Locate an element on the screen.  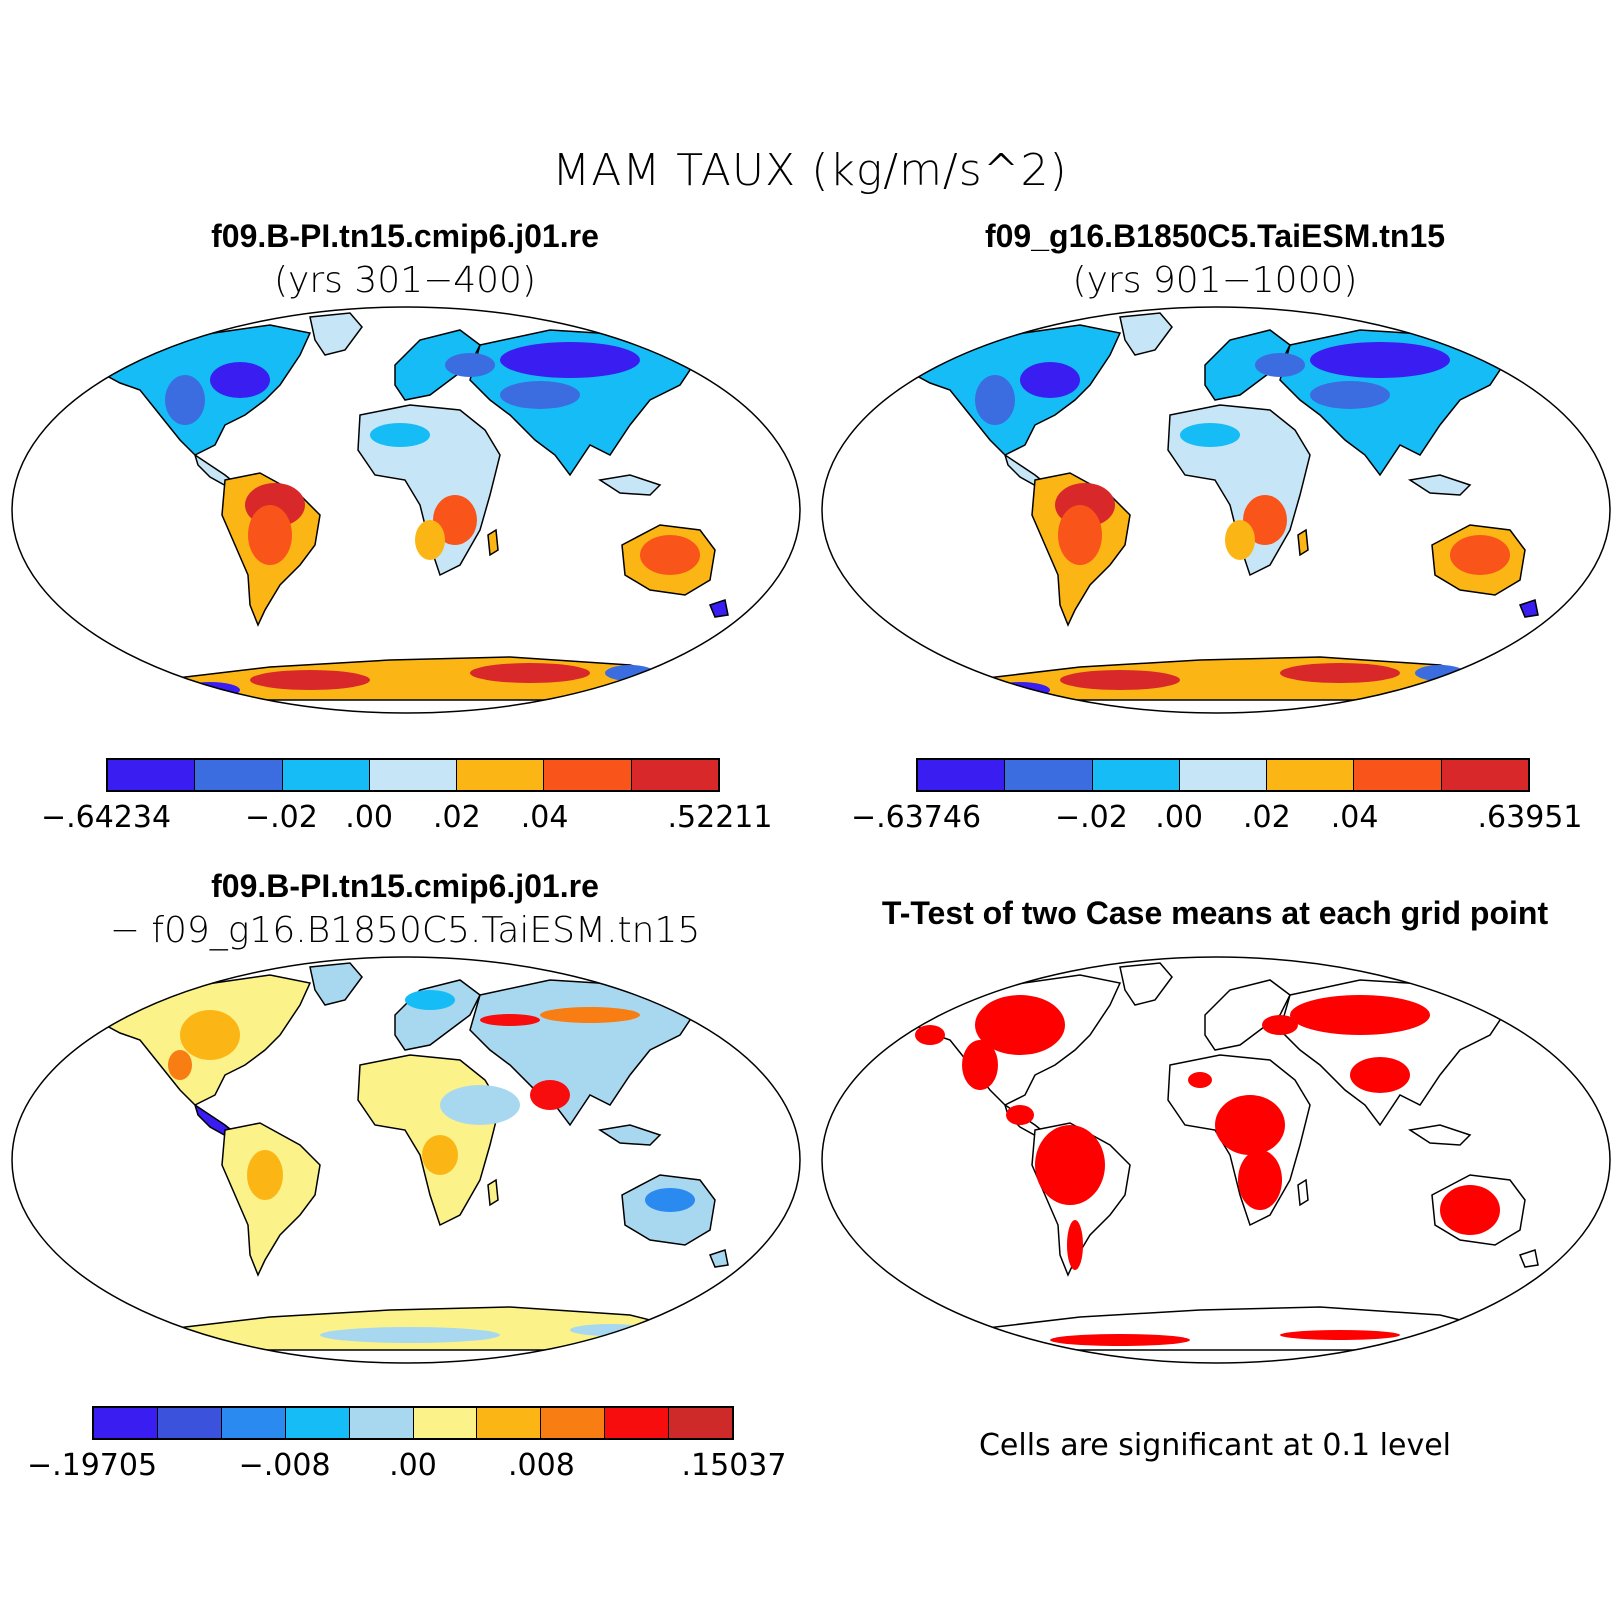
continent-europe is located at coordinates (1247, 1015).